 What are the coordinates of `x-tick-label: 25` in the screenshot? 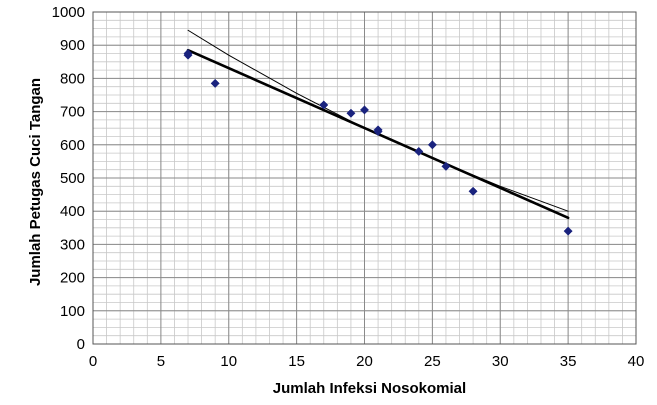 It's located at (432, 361).